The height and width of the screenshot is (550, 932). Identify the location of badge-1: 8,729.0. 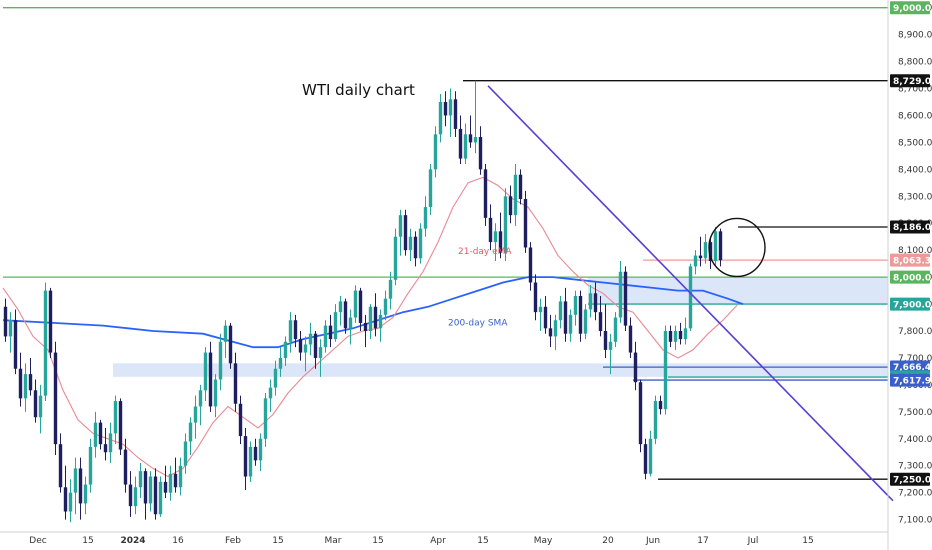
(910, 81).